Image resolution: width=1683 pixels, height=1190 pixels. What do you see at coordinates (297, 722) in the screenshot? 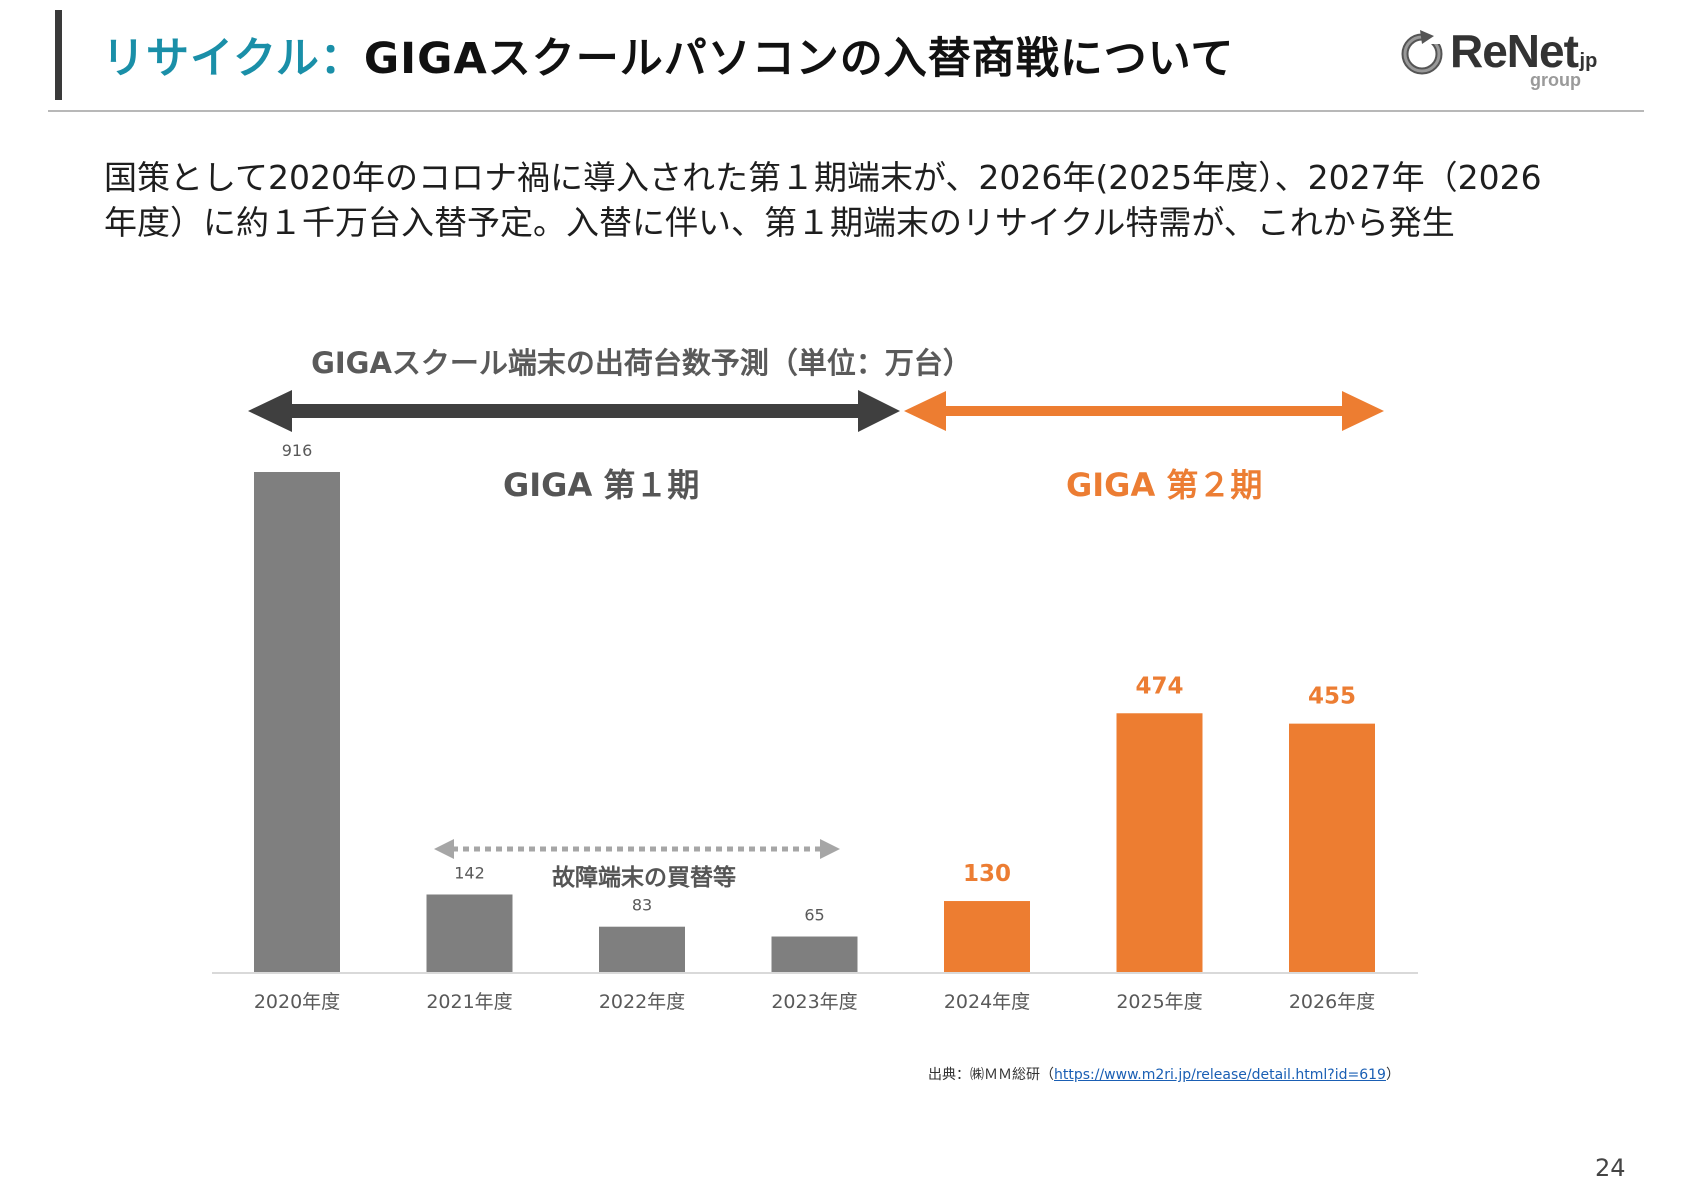
I see `bar-2020年度` at bounding box center [297, 722].